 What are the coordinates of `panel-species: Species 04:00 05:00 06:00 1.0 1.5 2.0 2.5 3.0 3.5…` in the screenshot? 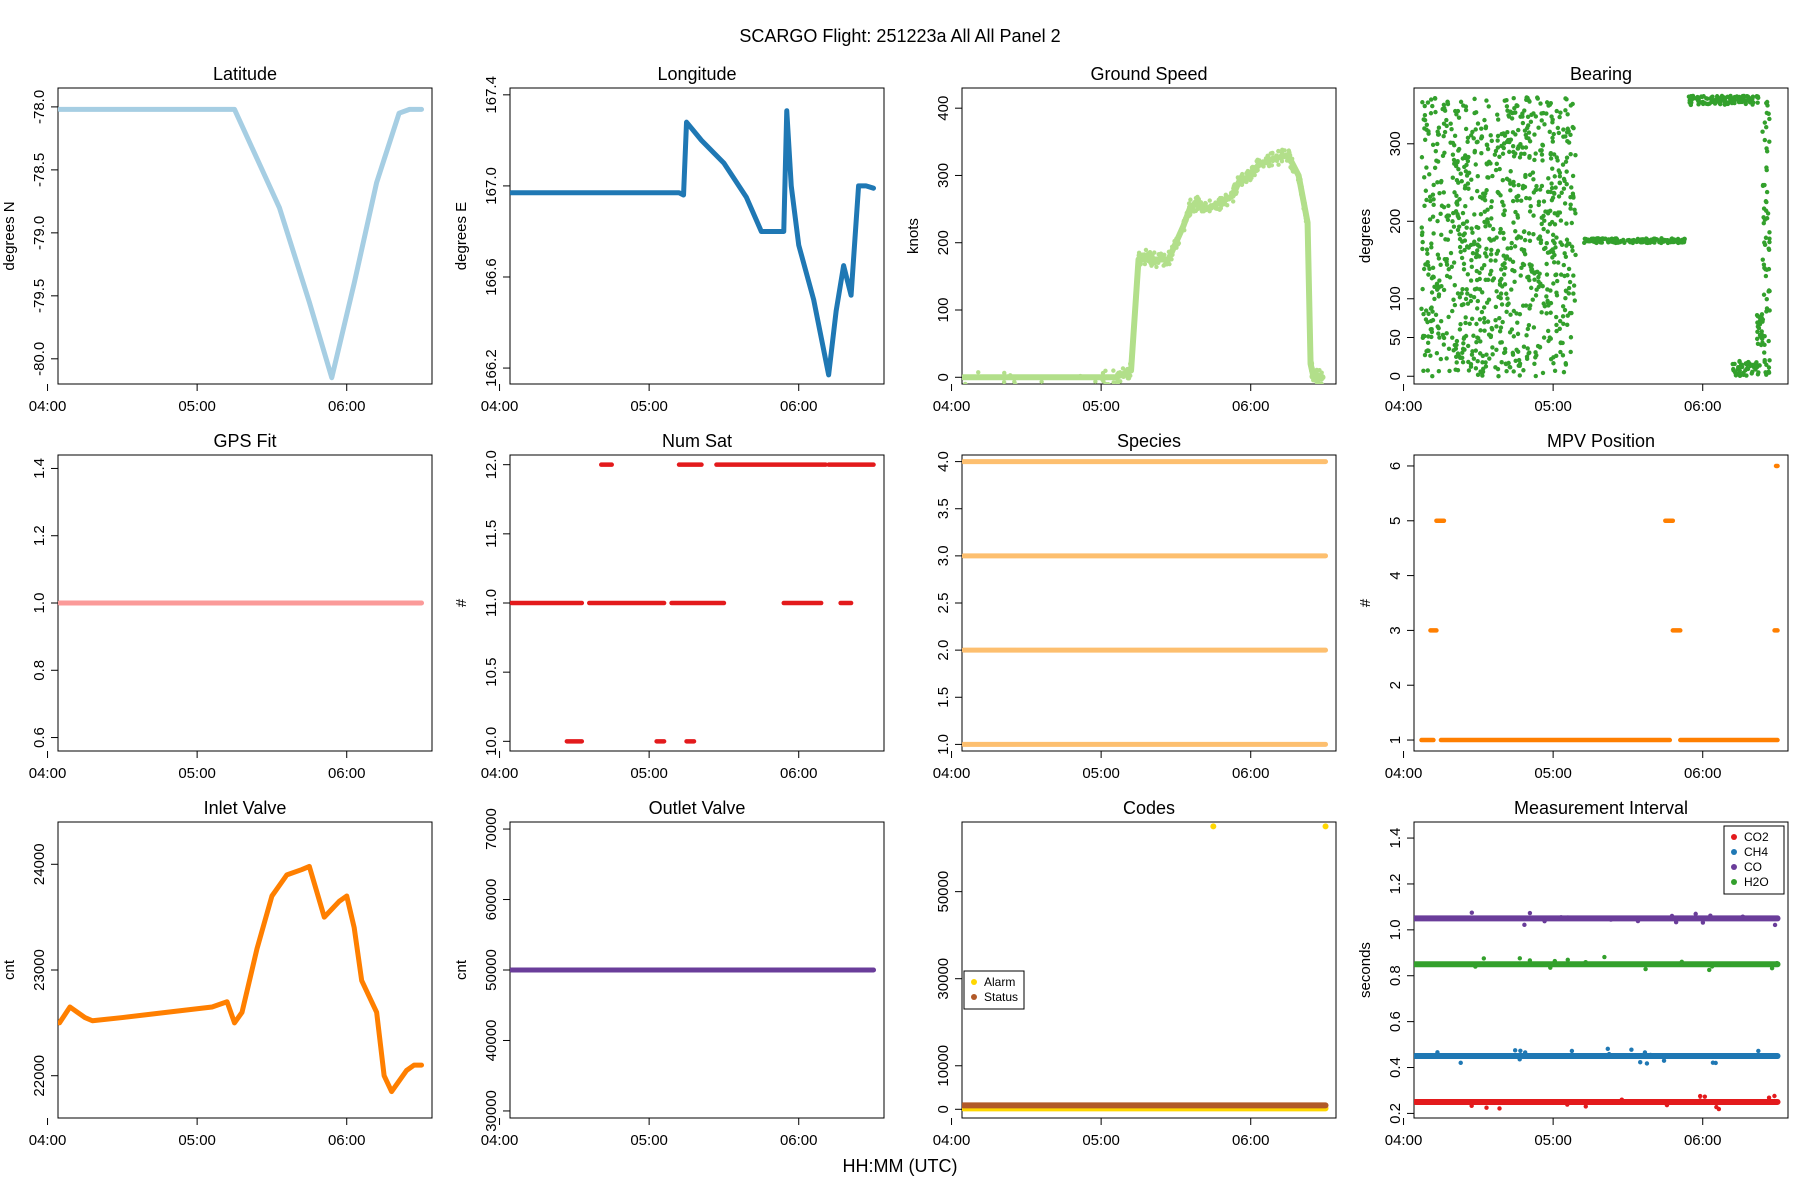 It's located at (1135, 606).